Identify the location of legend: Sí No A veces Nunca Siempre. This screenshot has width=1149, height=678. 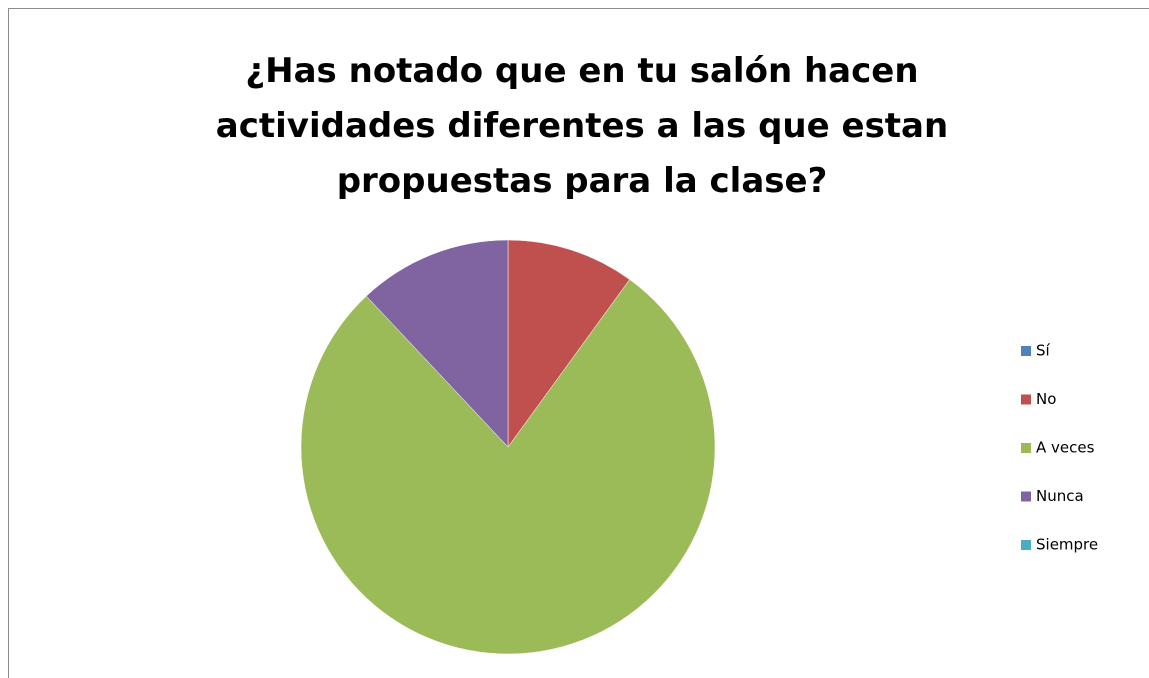
(1059, 448).